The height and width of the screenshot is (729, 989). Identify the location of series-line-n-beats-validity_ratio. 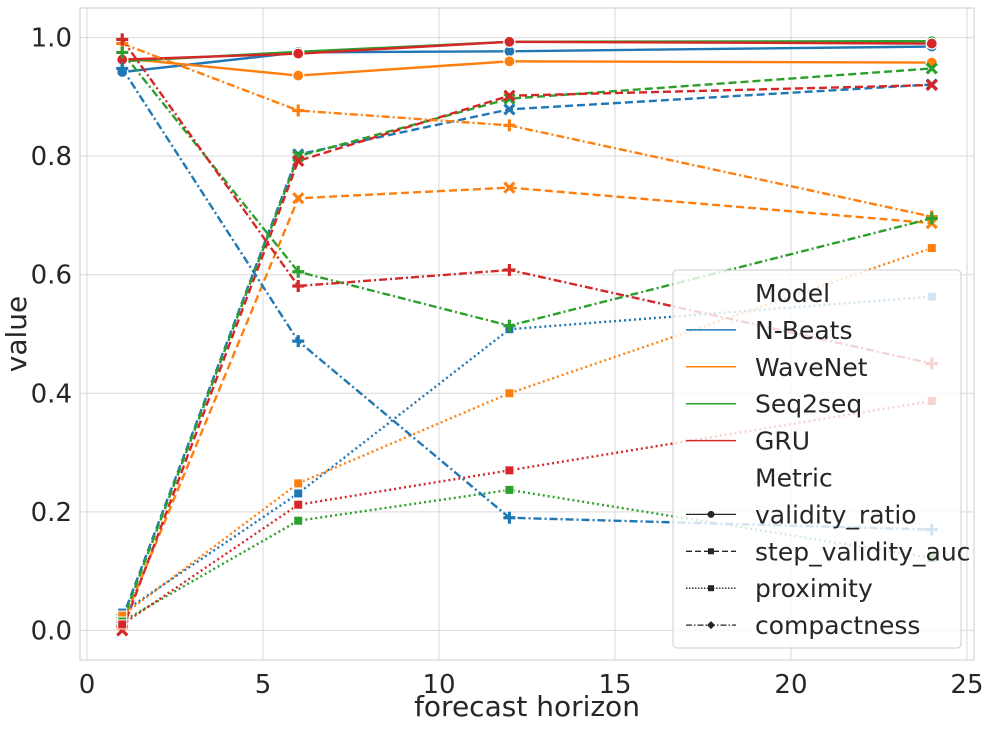
(527, 59).